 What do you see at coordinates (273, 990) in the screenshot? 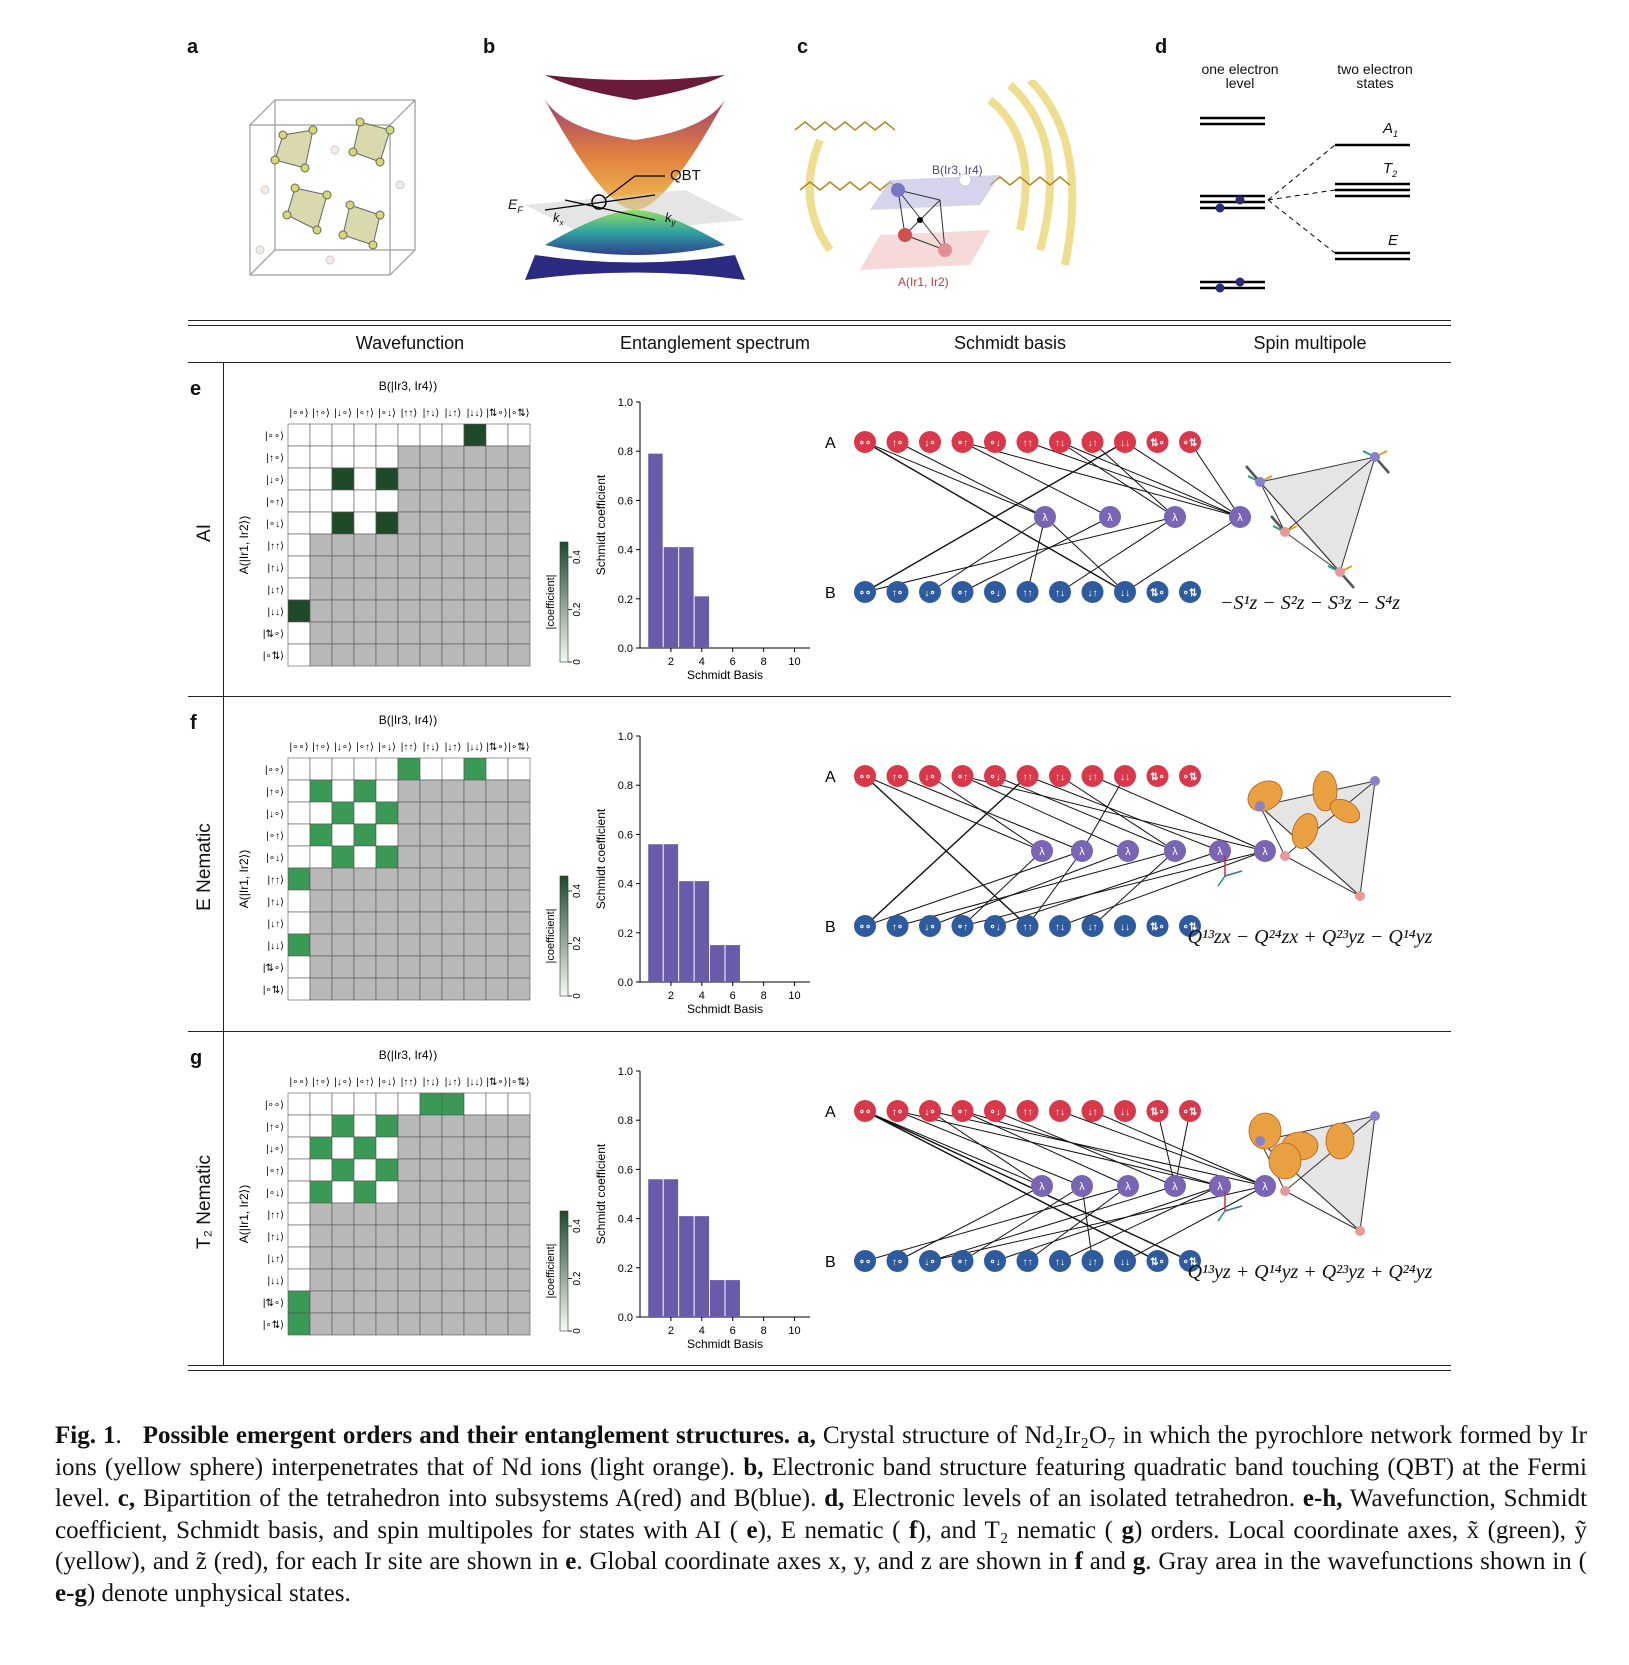
I see `row-state-label: |∘⇅⟩` at bounding box center [273, 990].